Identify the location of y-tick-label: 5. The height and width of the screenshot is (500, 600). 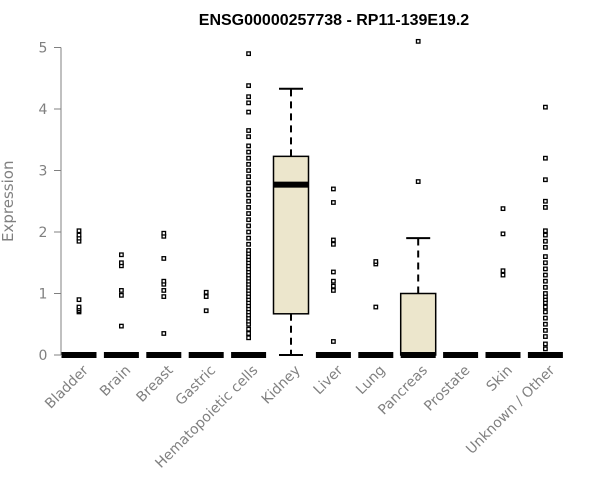
(43, 49).